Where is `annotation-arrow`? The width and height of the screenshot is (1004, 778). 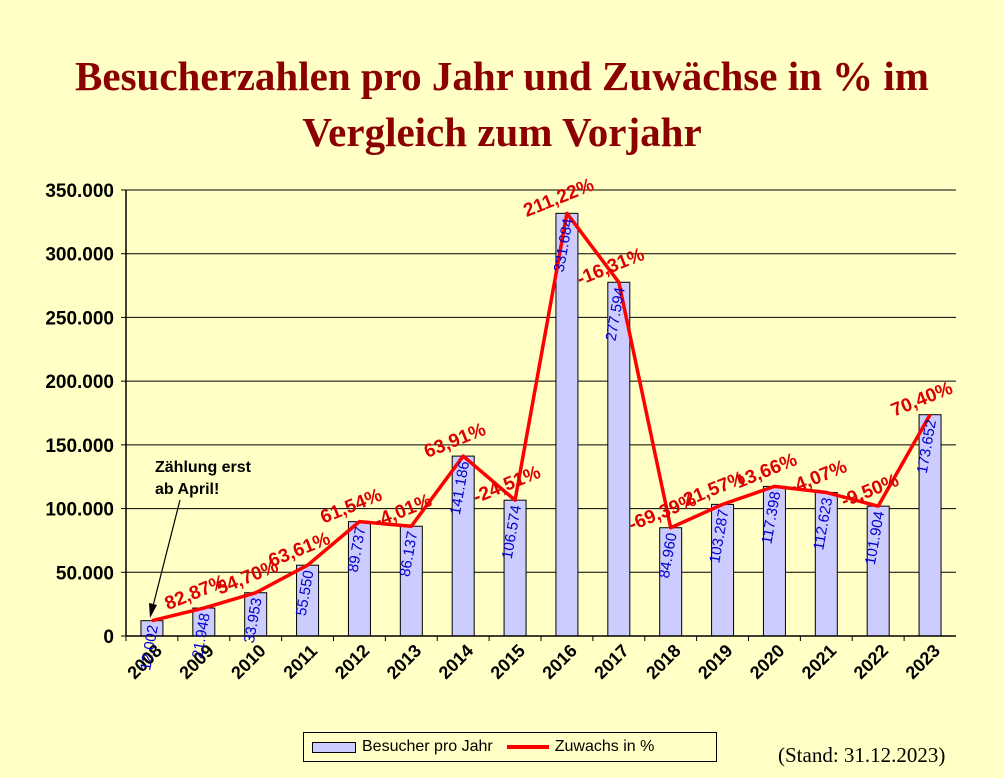 annotation-arrow is located at coordinates (166, 553).